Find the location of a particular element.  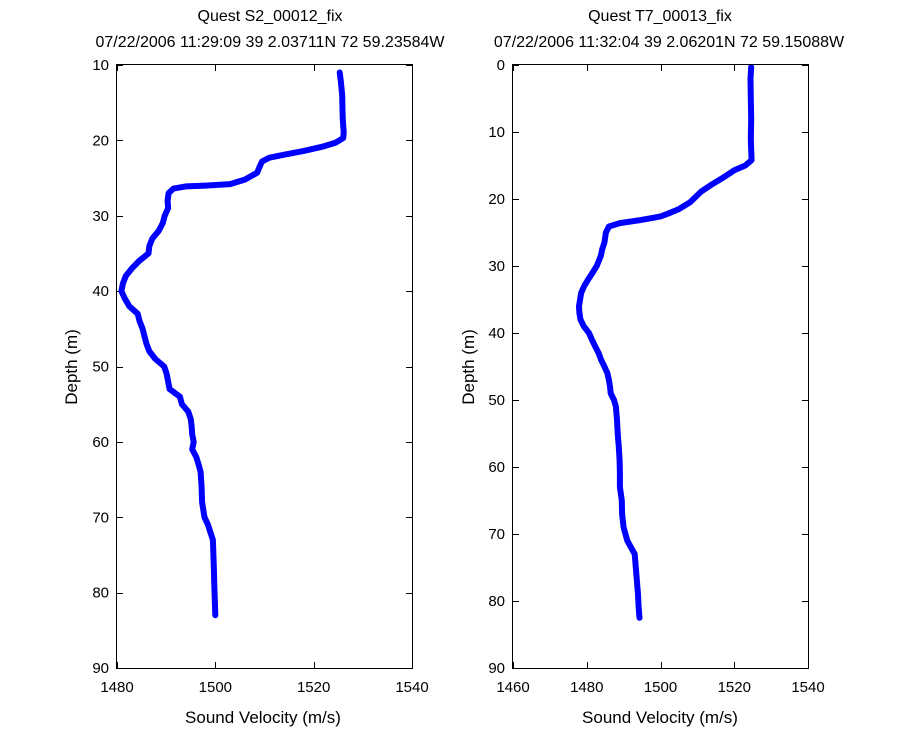

y-tick-label: 0 is located at coordinates (501, 65).